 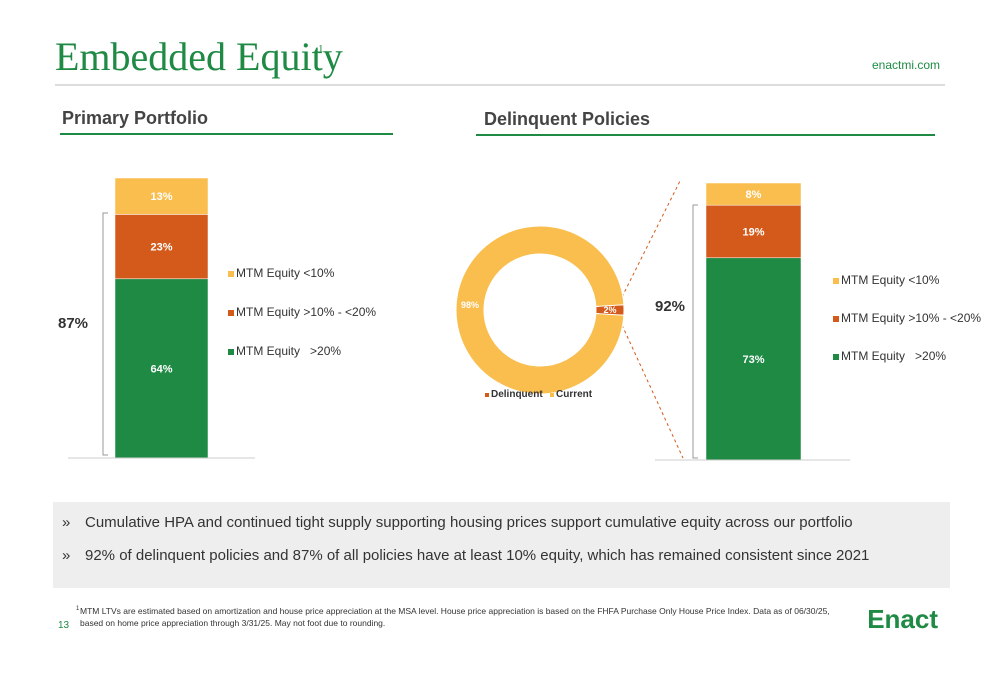 I want to click on value-label: 2%, so click(x=609, y=310).